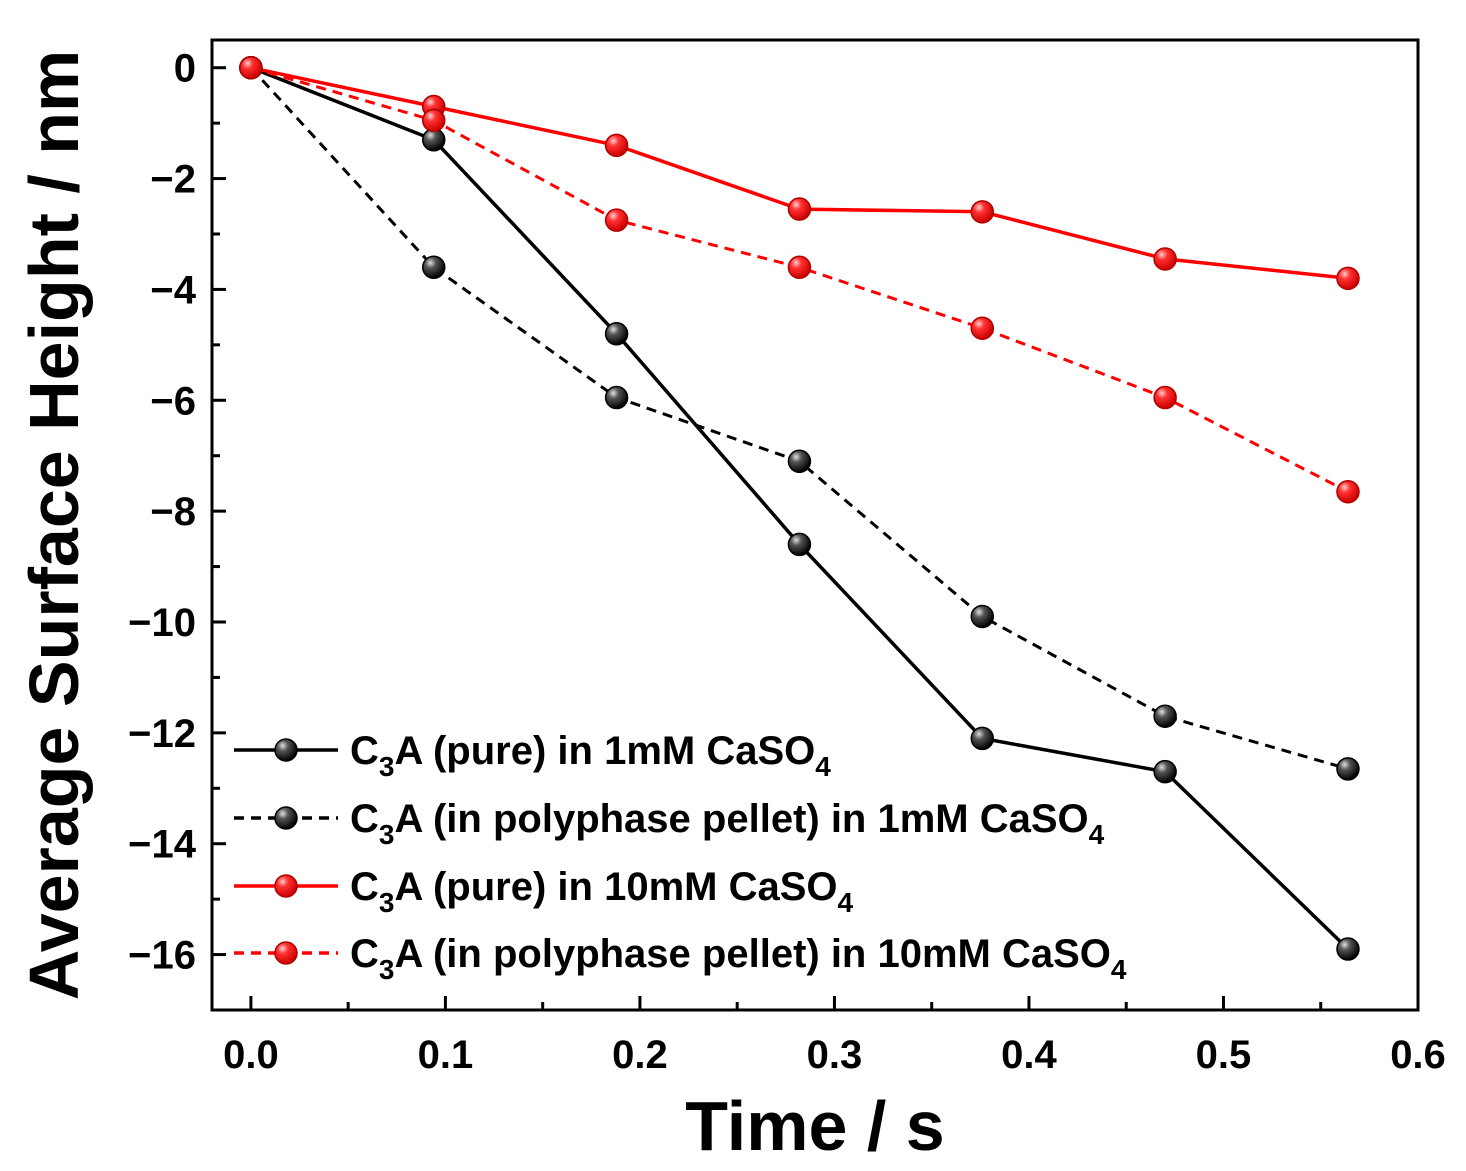  I want to click on y-tick-label: −16, so click(162, 956).